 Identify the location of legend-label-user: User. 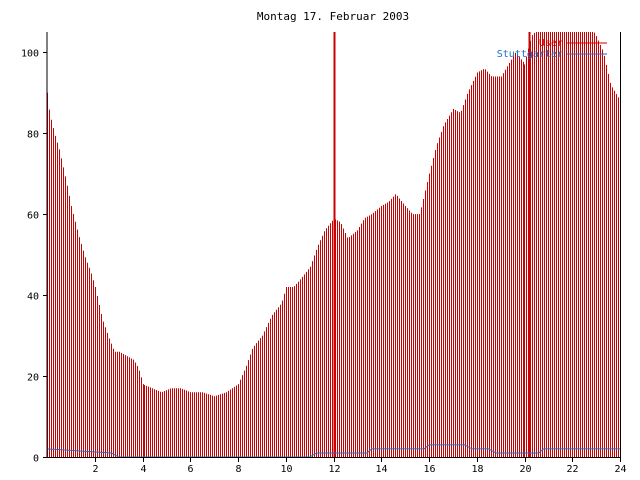
(551, 43).